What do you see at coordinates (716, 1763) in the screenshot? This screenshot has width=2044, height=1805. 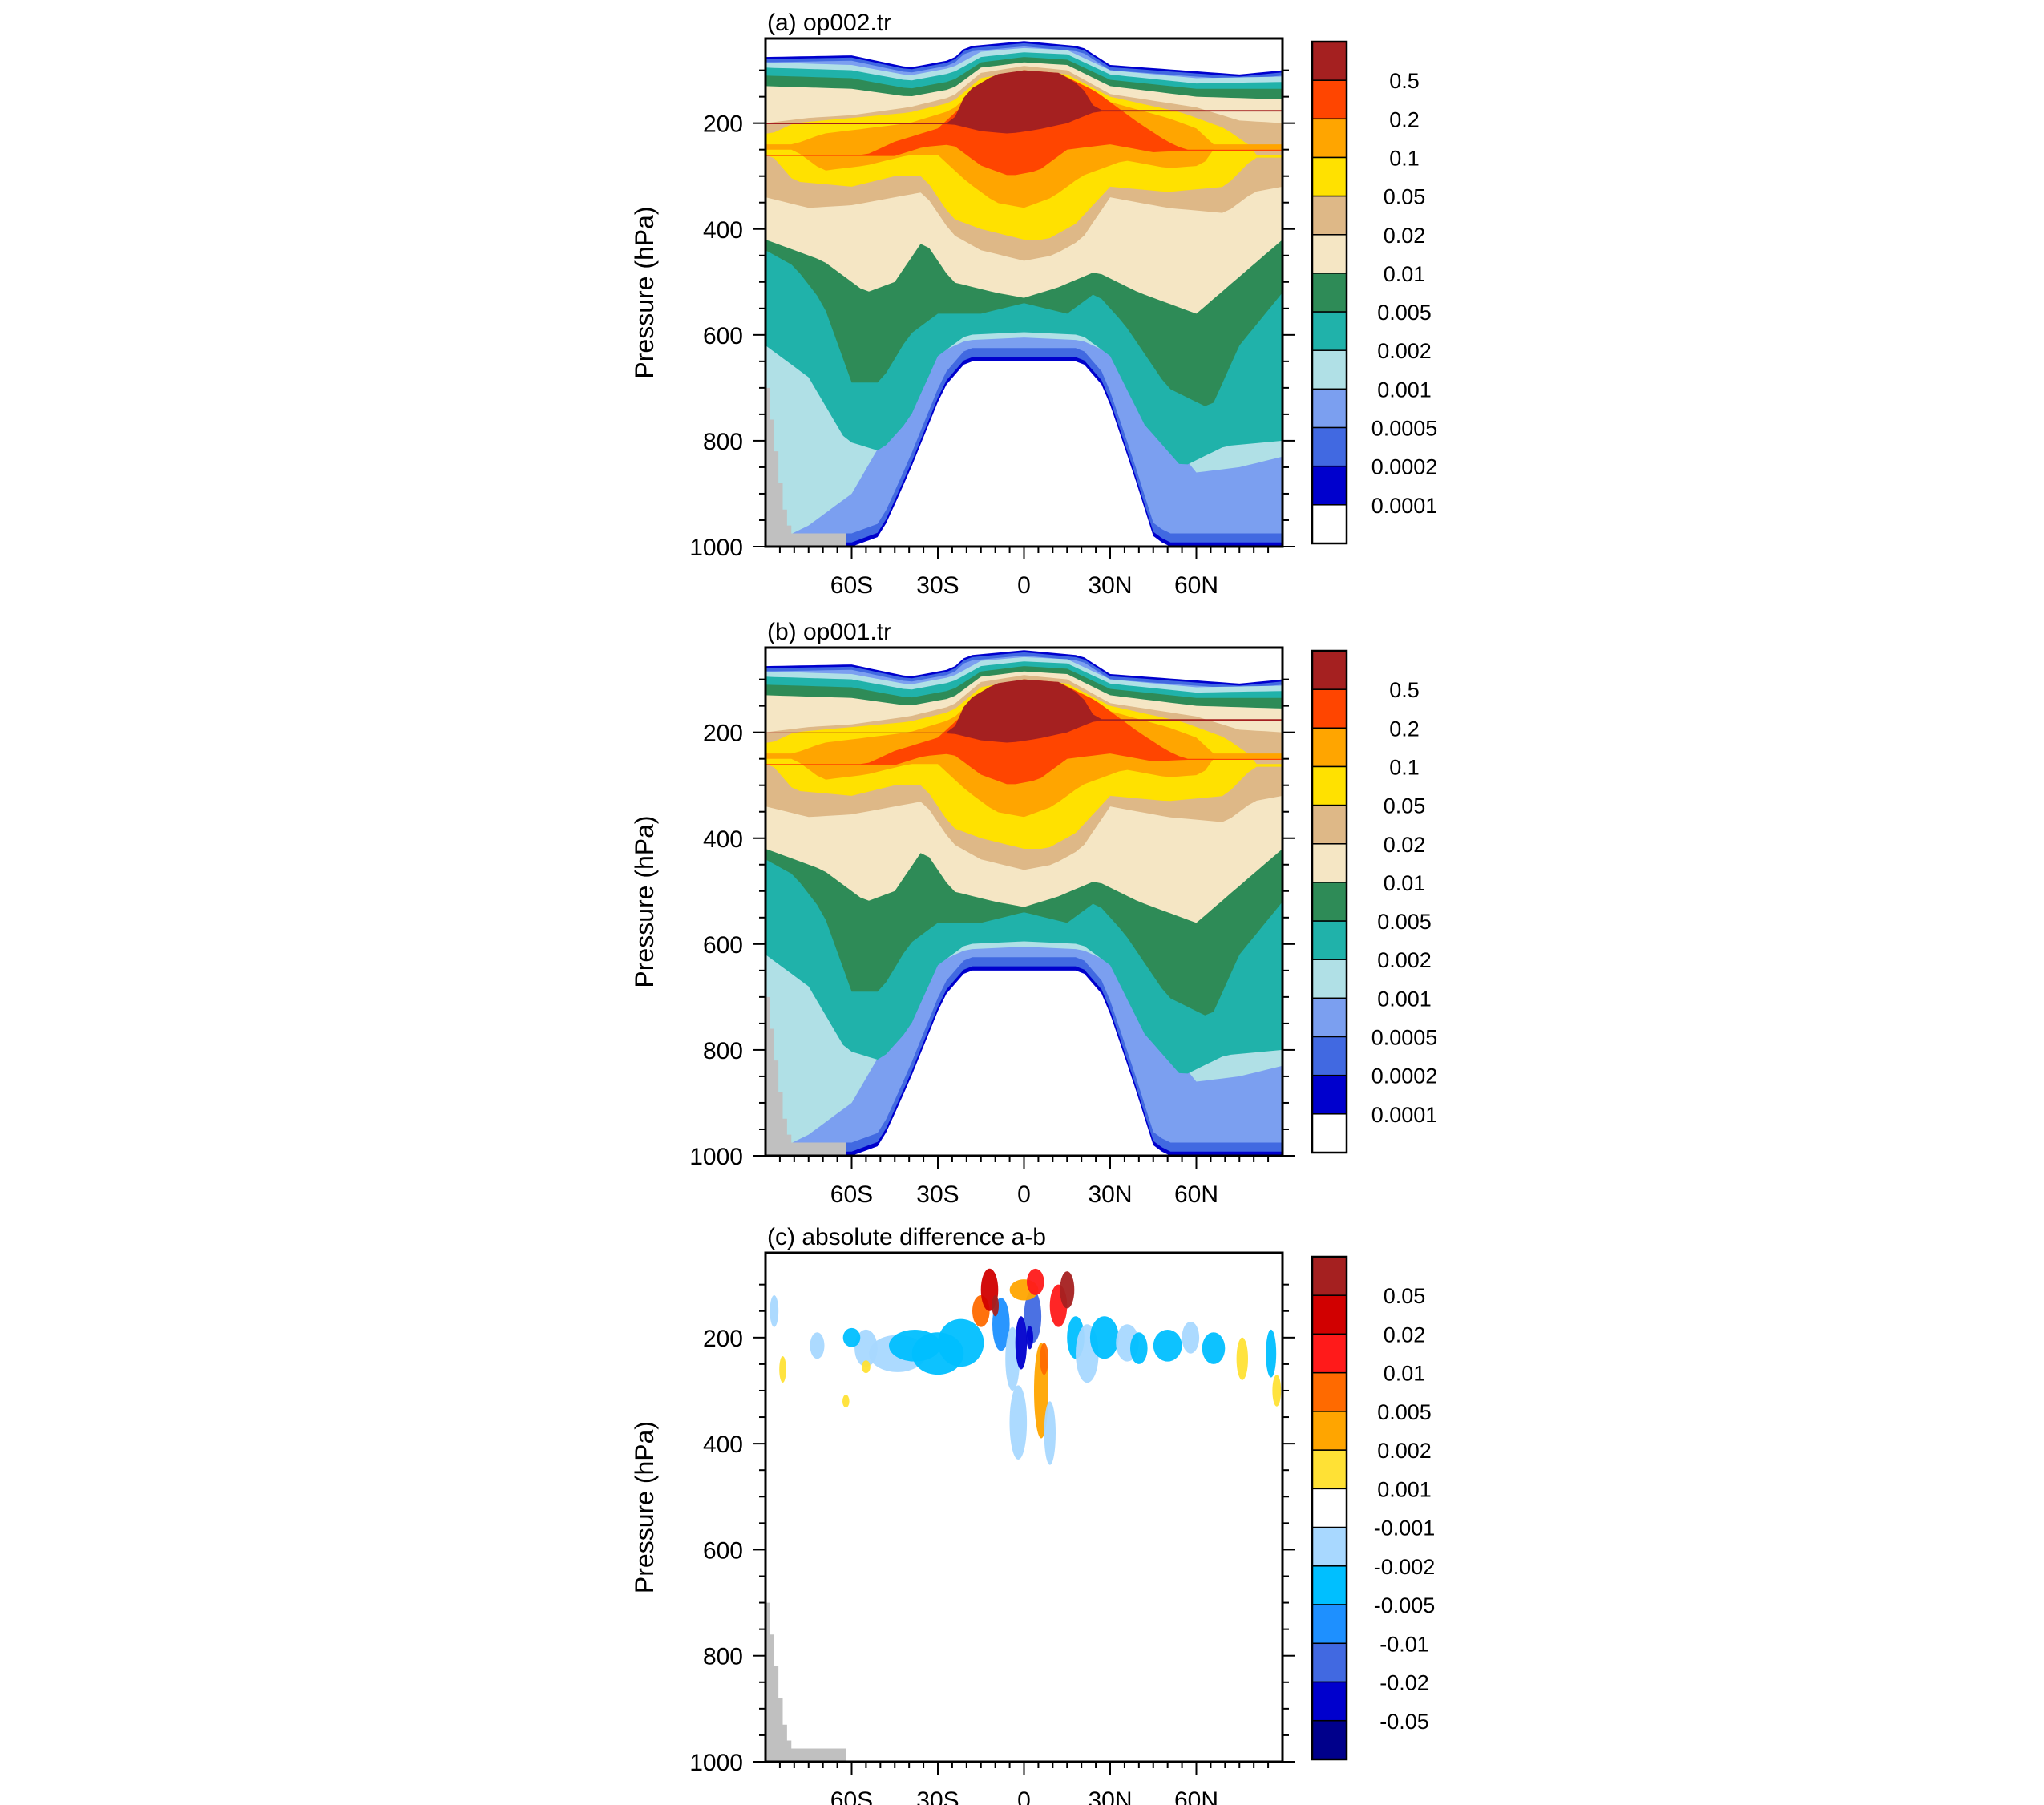 I see `y-tick-label: 1000` at bounding box center [716, 1763].